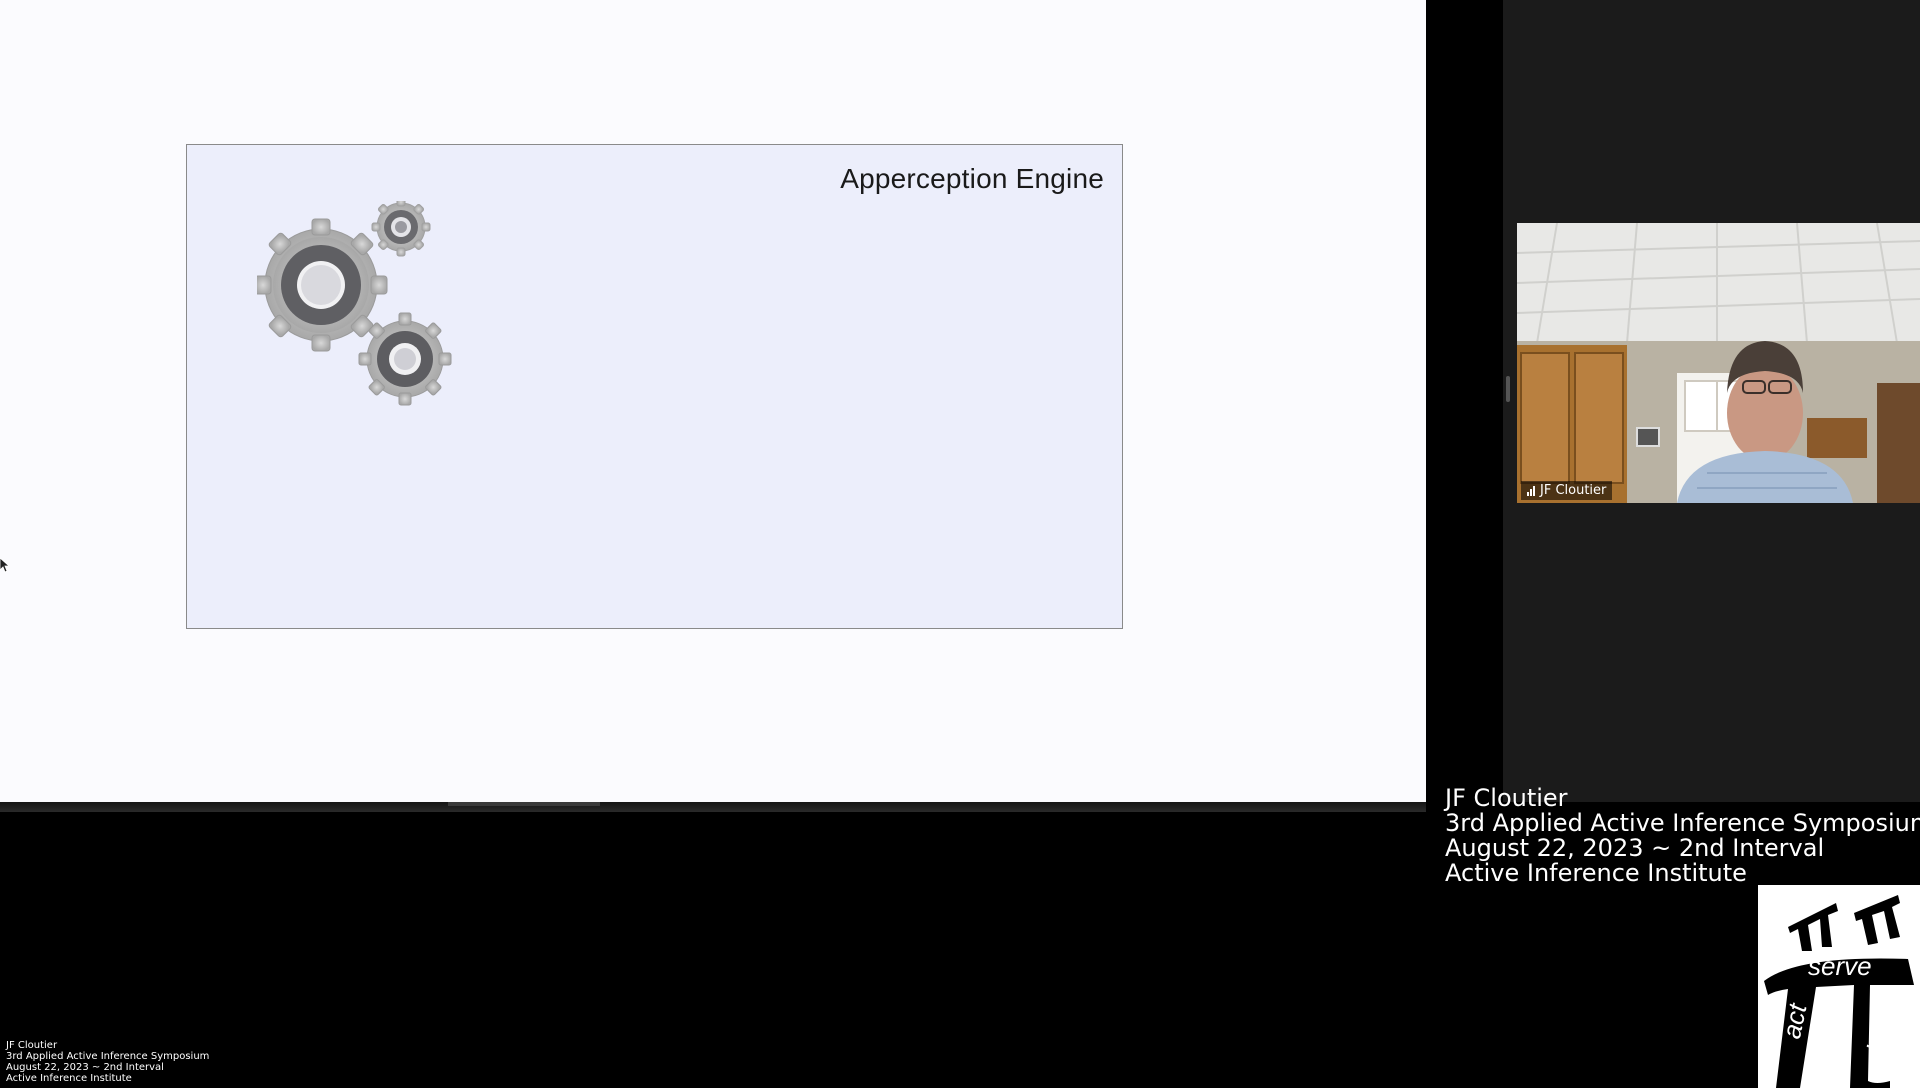  Describe the element at coordinates (1635, 848) in the screenshot. I see `caption-date: August 22, 2023 ~ 2nd Interval` at that location.